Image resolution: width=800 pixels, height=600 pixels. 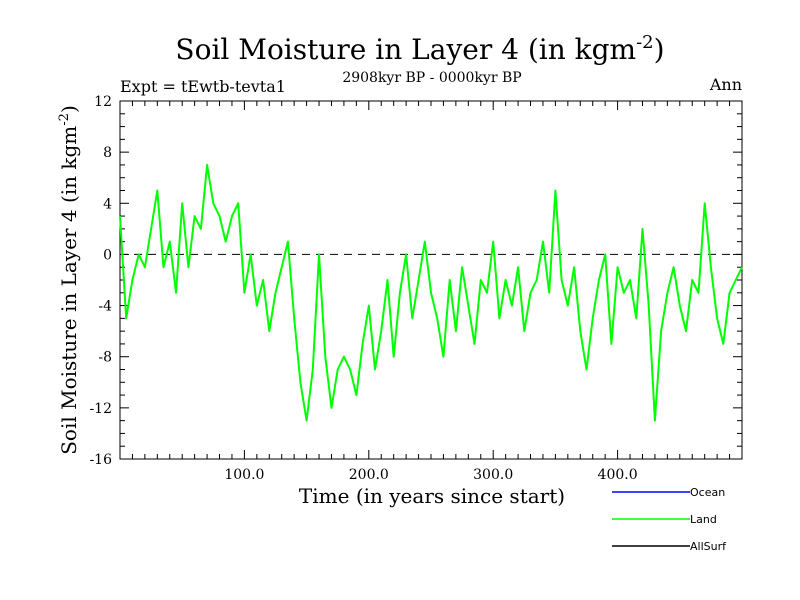 What do you see at coordinates (100, 460) in the screenshot?
I see `y-tick-label: -16` at bounding box center [100, 460].